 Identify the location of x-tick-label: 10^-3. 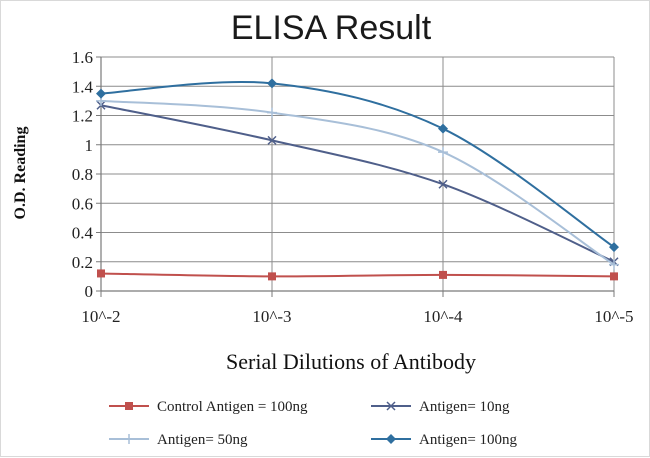
(271, 316).